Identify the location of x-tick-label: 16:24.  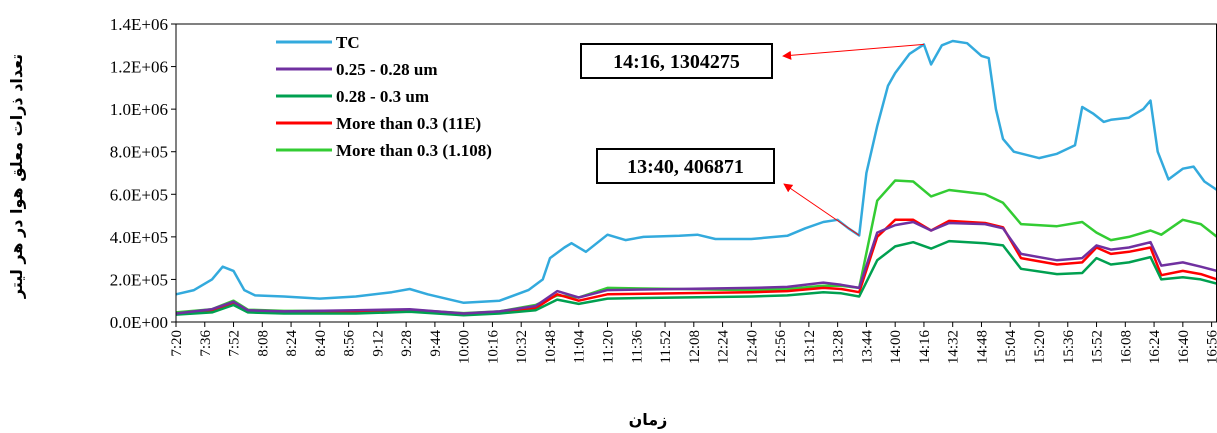
(1155, 347).